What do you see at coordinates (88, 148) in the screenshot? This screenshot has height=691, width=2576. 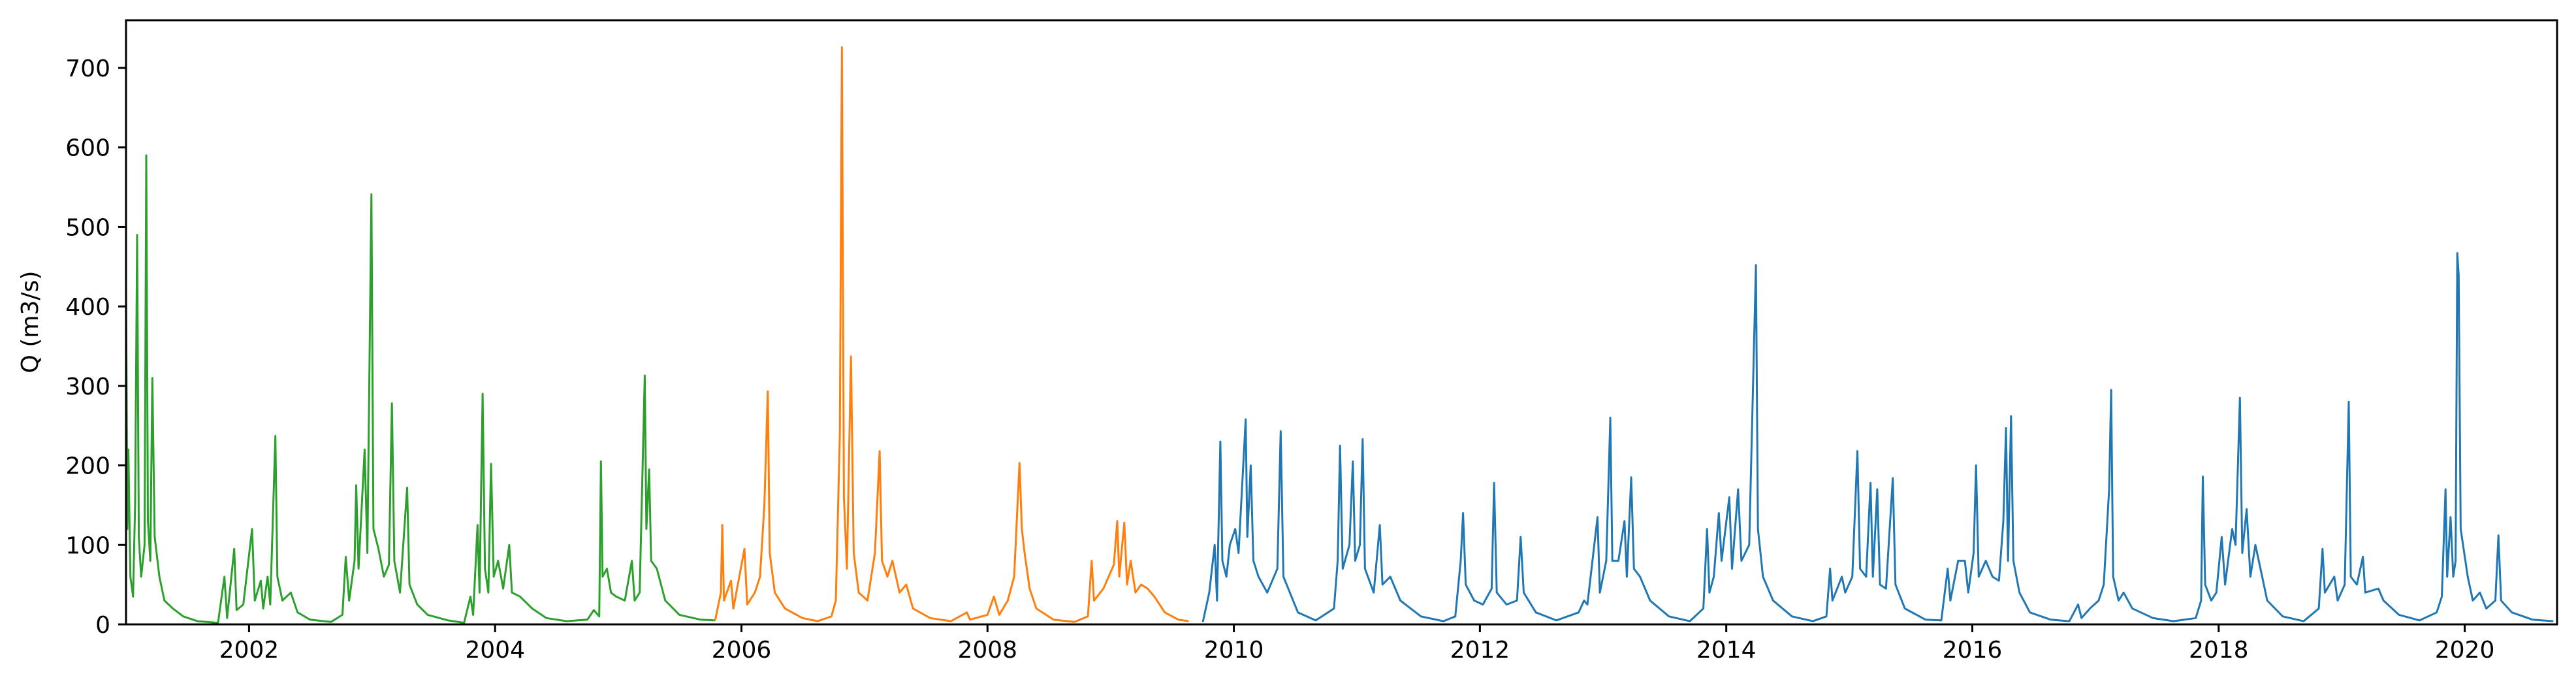 I see `y-tick-label: 600` at bounding box center [88, 148].